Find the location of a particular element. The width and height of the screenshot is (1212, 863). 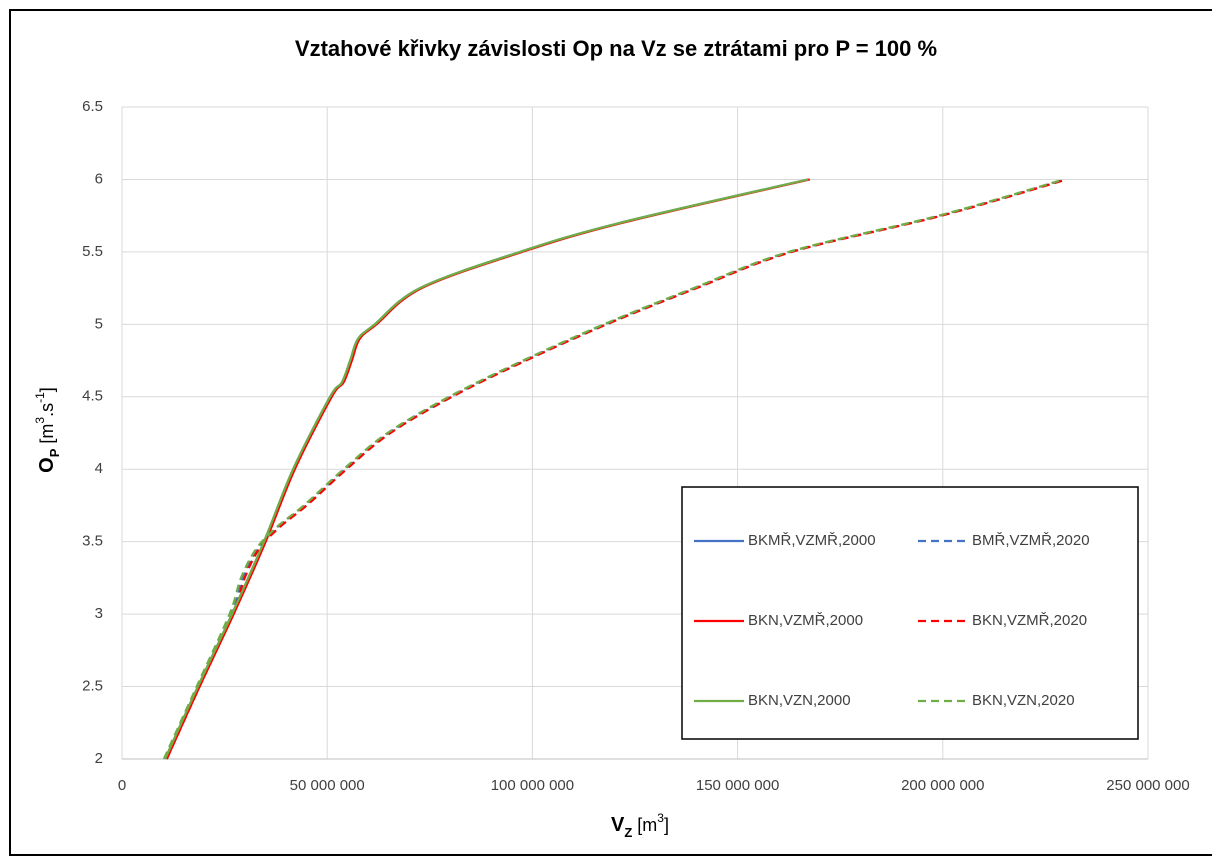

x-axis-label: VZ [m3] is located at coordinates (640, 825).